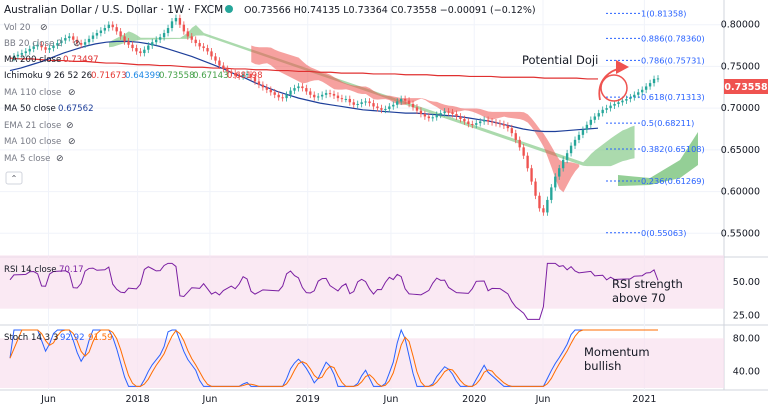 The height and width of the screenshot is (408, 768). Describe the element at coordinates (76, 109) in the screenshot. I see `legend-ma50-value: 0.67562` at that location.